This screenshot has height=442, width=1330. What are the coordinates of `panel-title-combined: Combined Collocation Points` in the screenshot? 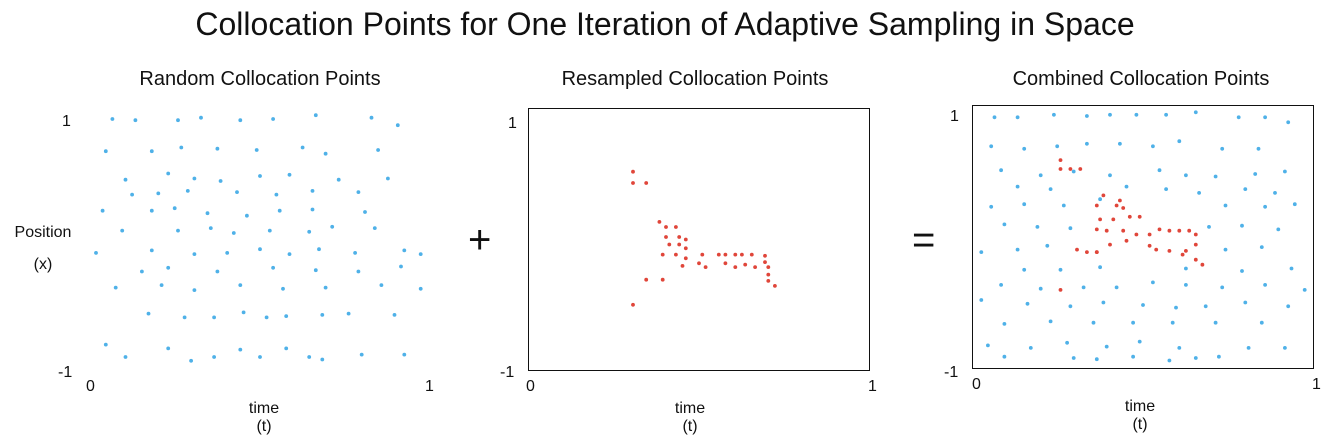 It's located at (1141, 79).